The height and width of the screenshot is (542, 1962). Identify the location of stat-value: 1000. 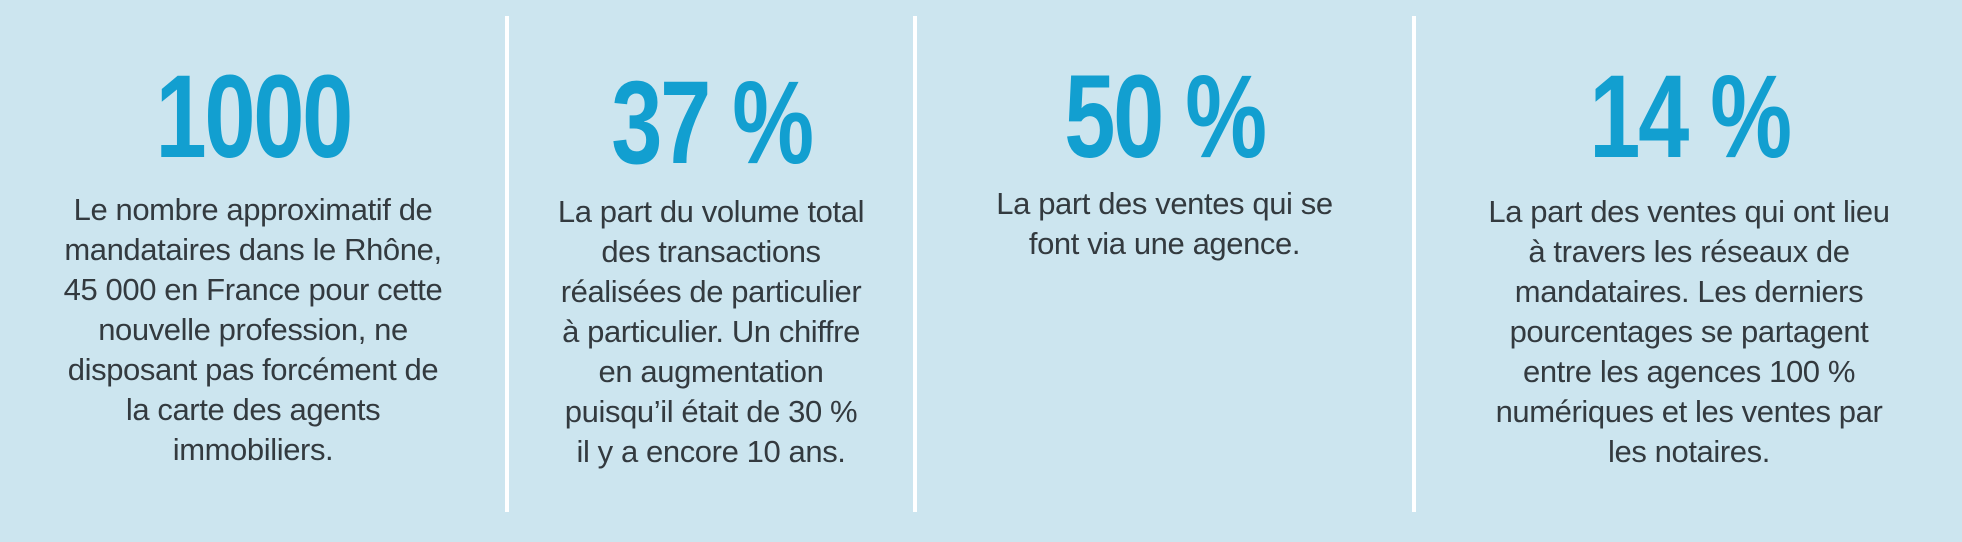
(254, 117).